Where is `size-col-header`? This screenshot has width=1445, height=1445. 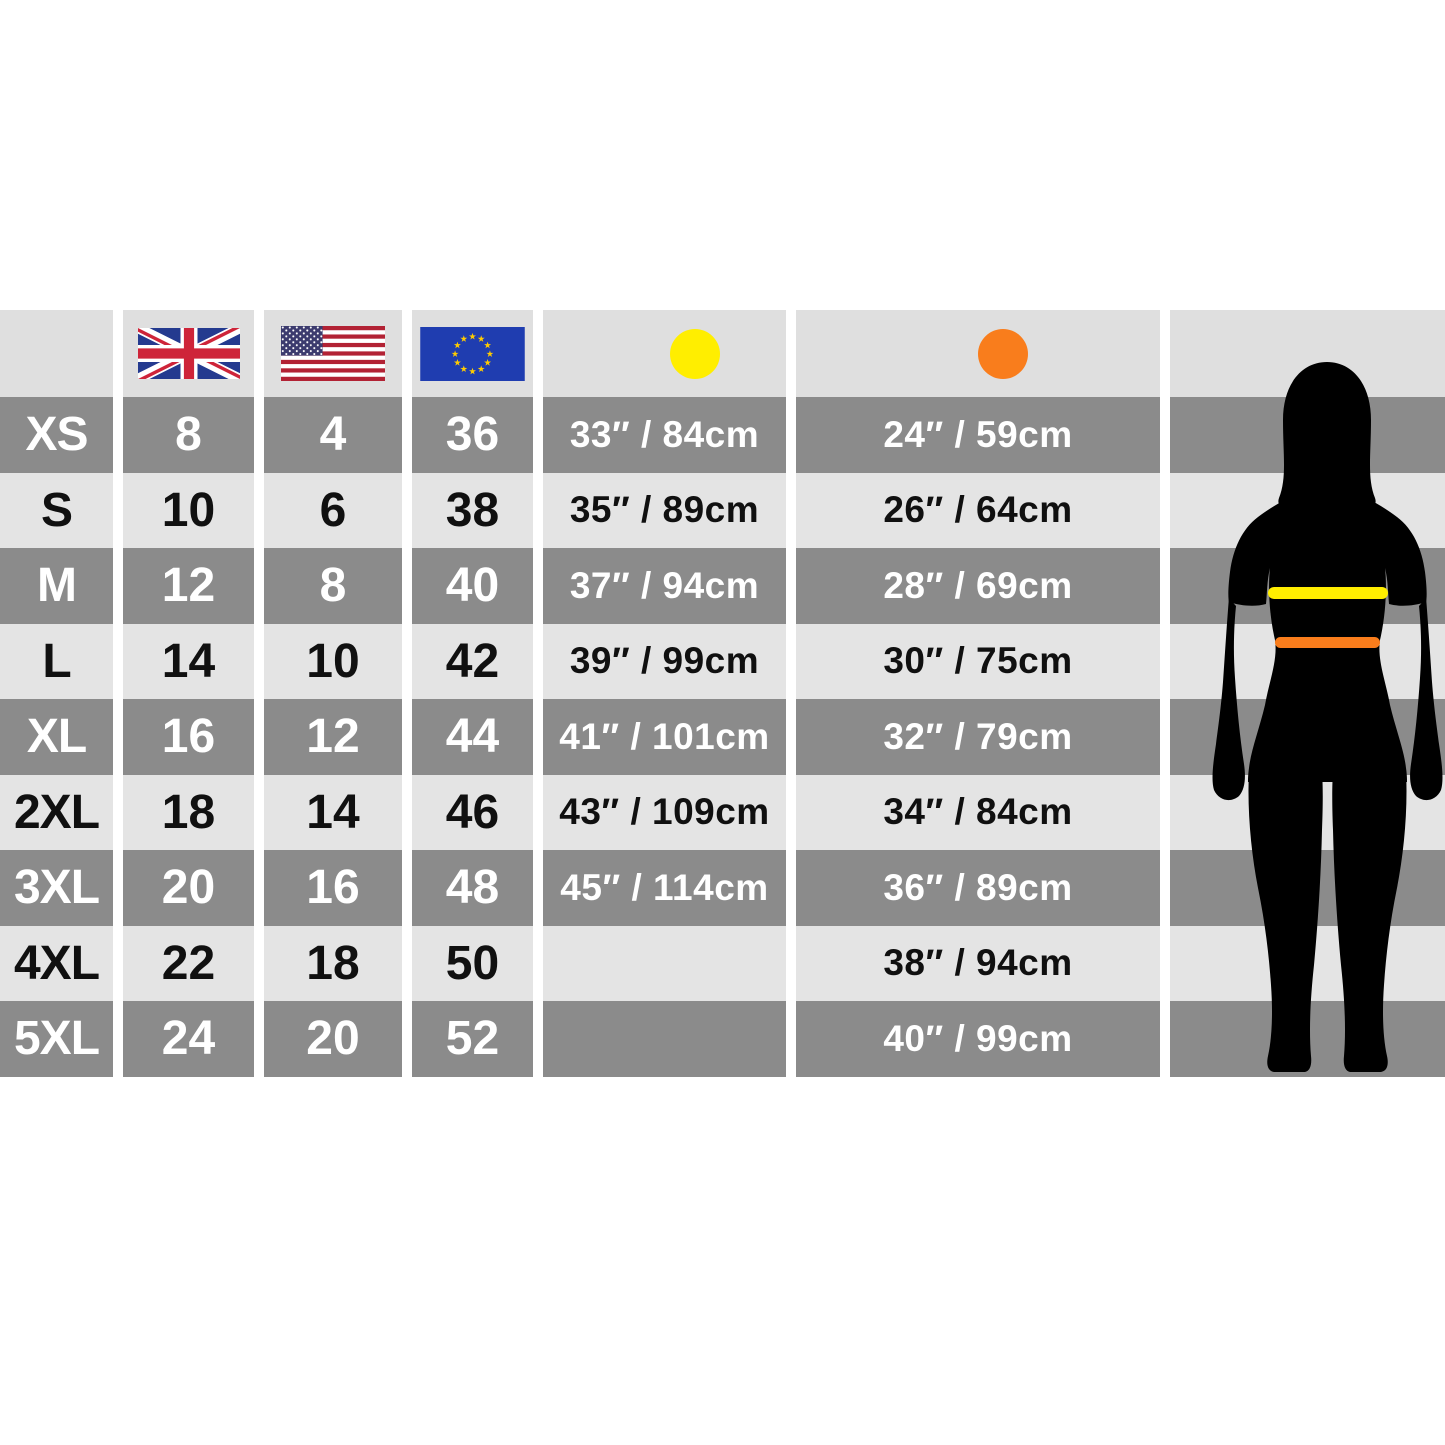
size-col-header is located at coordinates (56, 353).